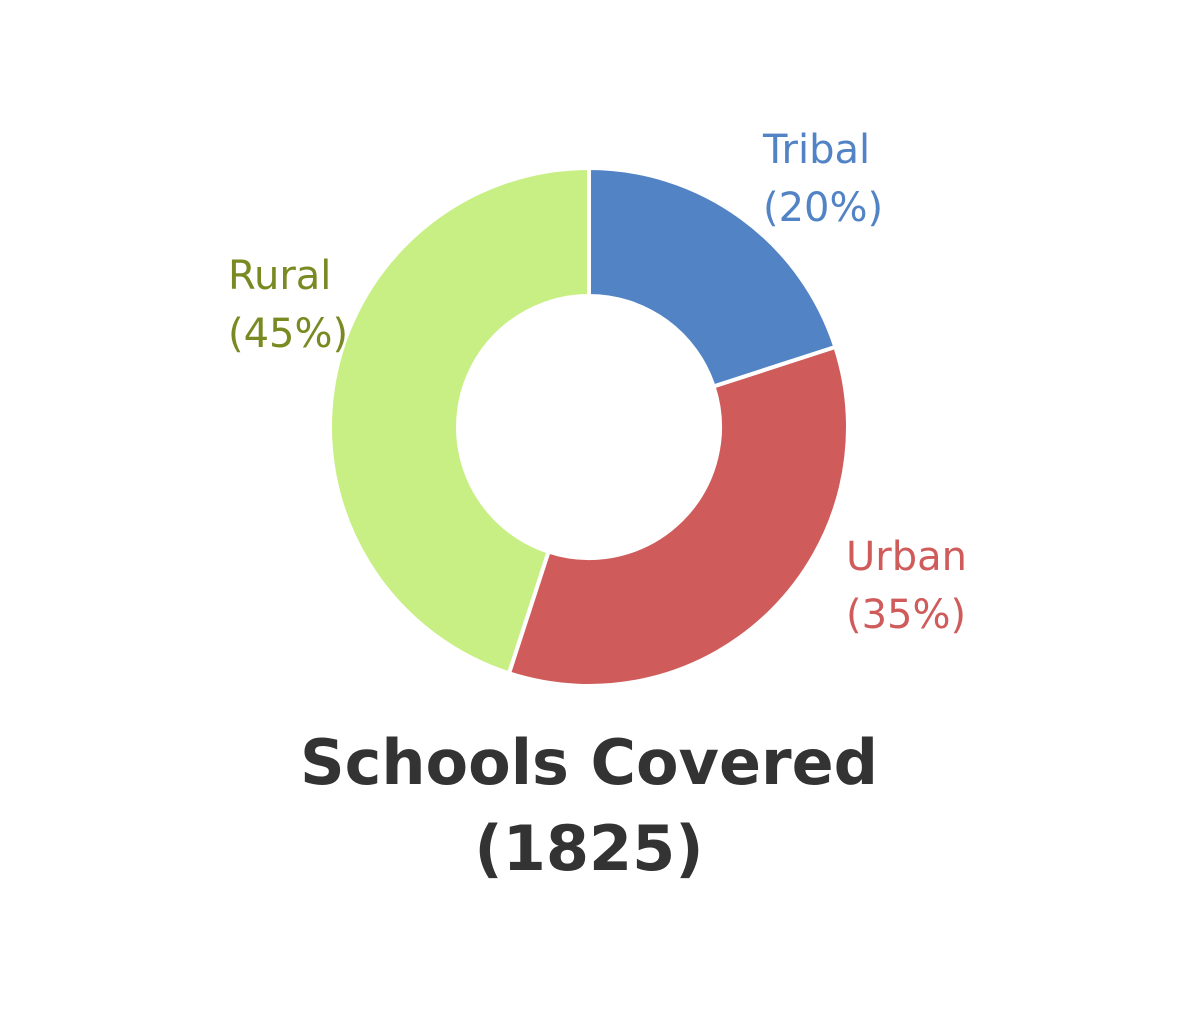 This screenshot has width=1192, height=1011. Describe the element at coordinates (712, 277) in the screenshot. I see `slice-tribal` at that location.